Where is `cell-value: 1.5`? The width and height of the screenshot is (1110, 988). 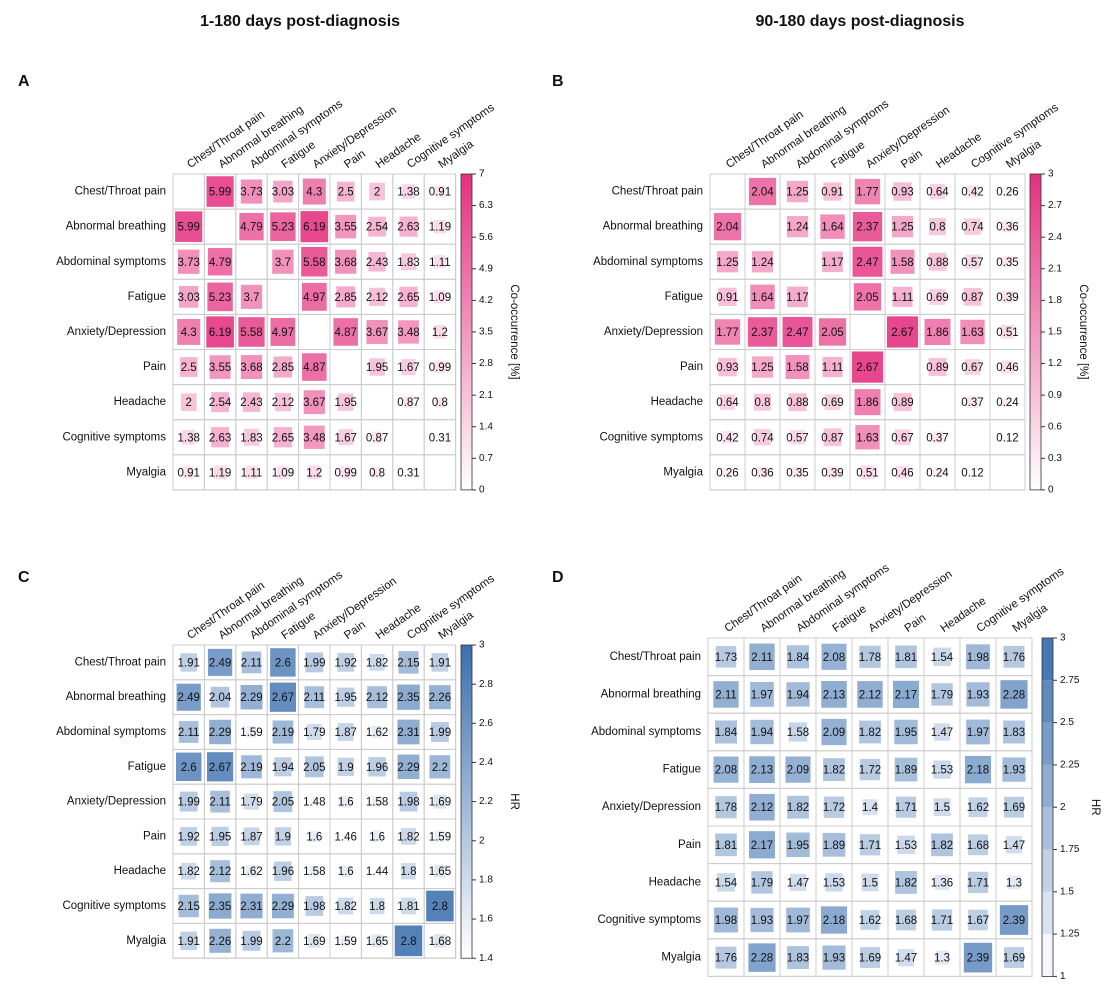 cell-value: 1.5 is located at coordinates (942, 808).